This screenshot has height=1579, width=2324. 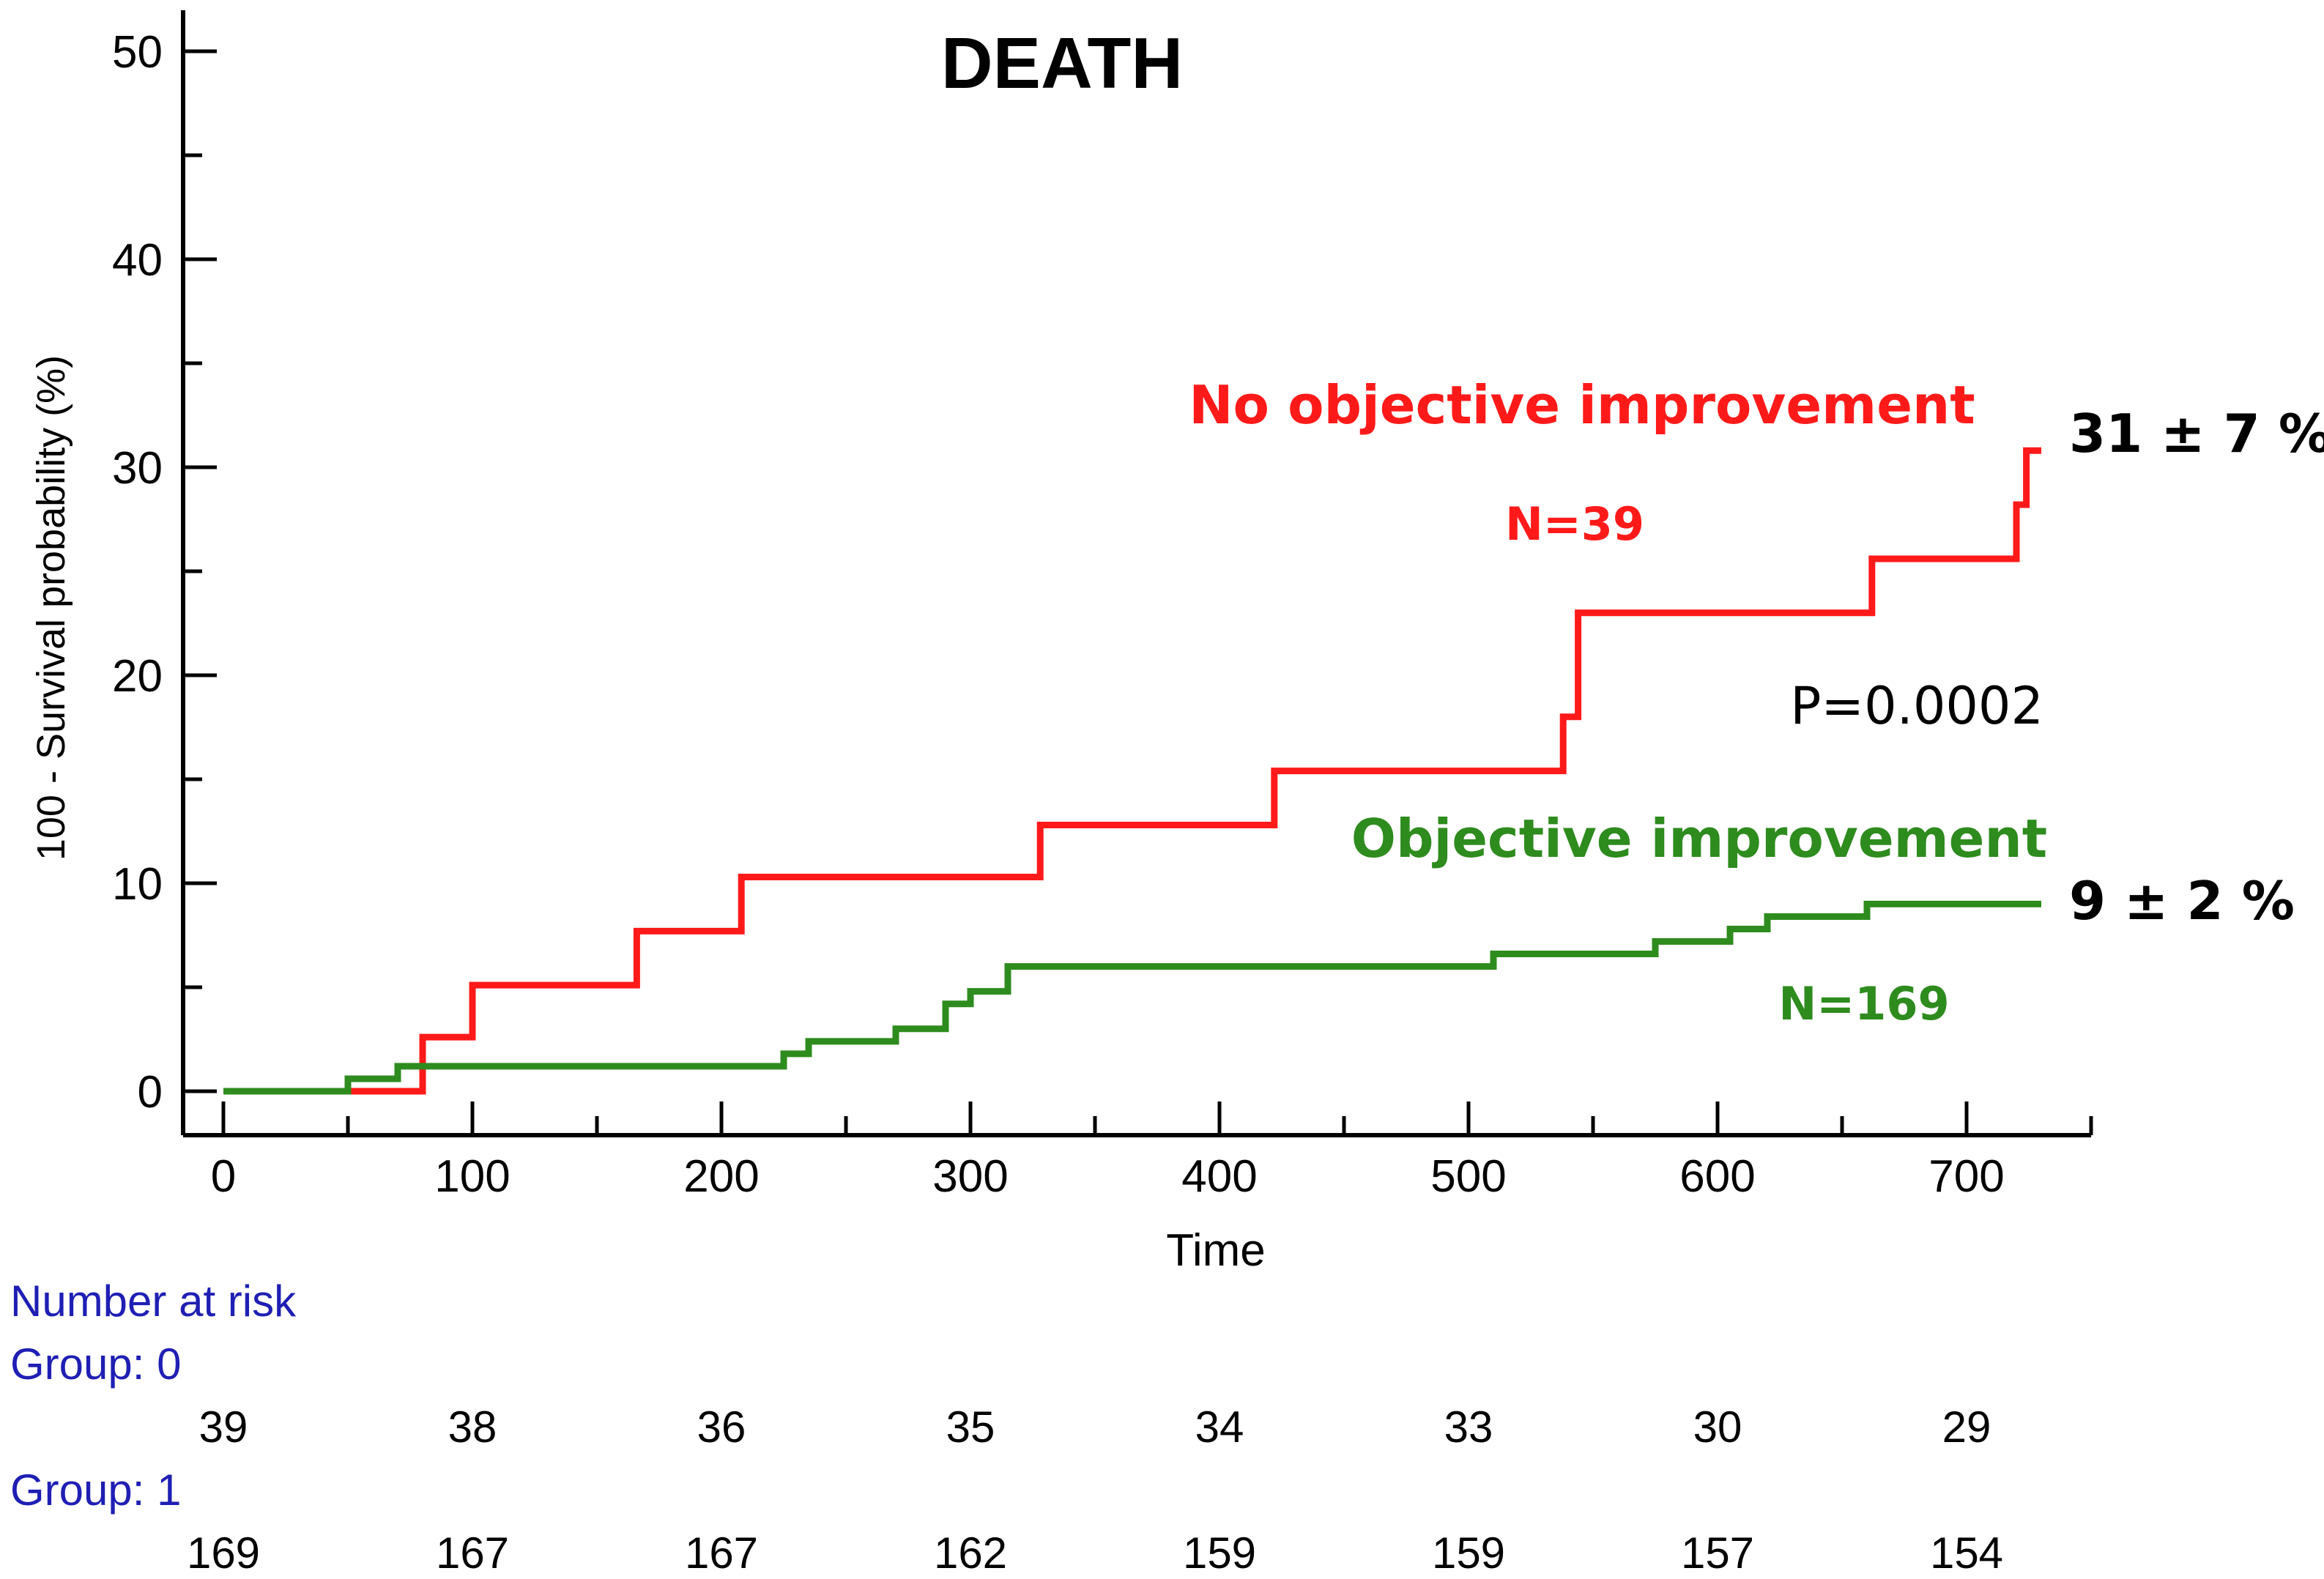 What do you see at coordinates (721, 1176) in the screenshot?
I see `x-tick-label: 200` at bounding box center [721, 1176].